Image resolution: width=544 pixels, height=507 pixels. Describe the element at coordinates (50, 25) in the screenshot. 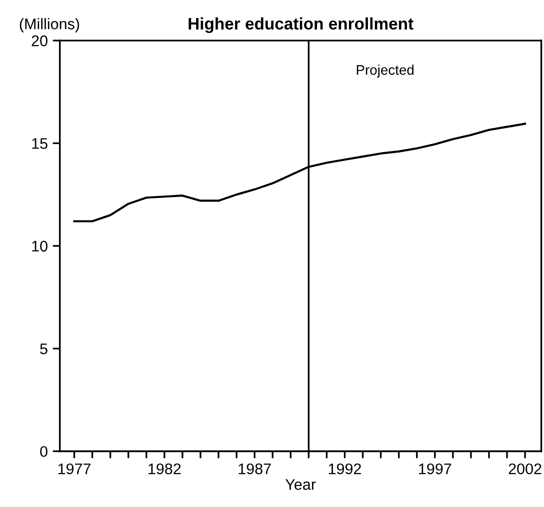

I see `y-axis-title: (Millions)` at that location.